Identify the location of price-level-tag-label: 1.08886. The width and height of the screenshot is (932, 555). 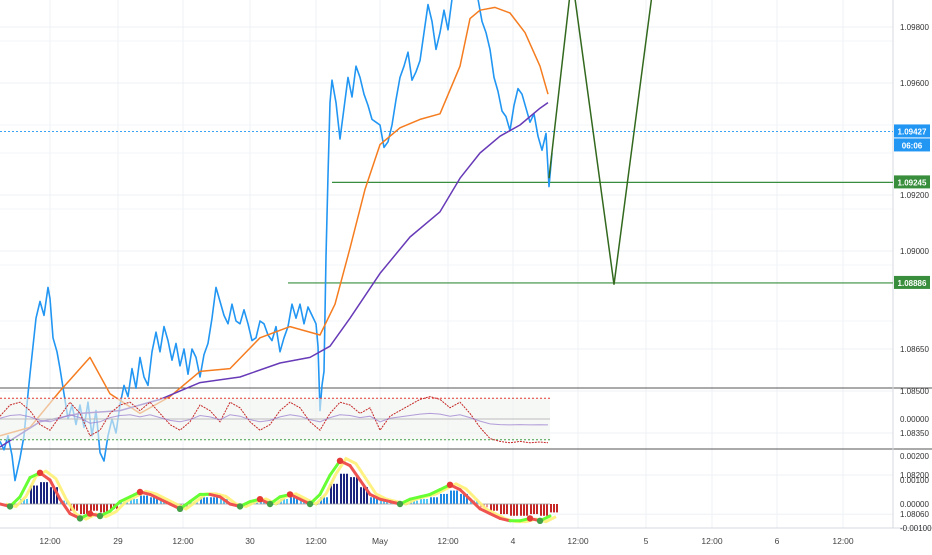
(912, 283).